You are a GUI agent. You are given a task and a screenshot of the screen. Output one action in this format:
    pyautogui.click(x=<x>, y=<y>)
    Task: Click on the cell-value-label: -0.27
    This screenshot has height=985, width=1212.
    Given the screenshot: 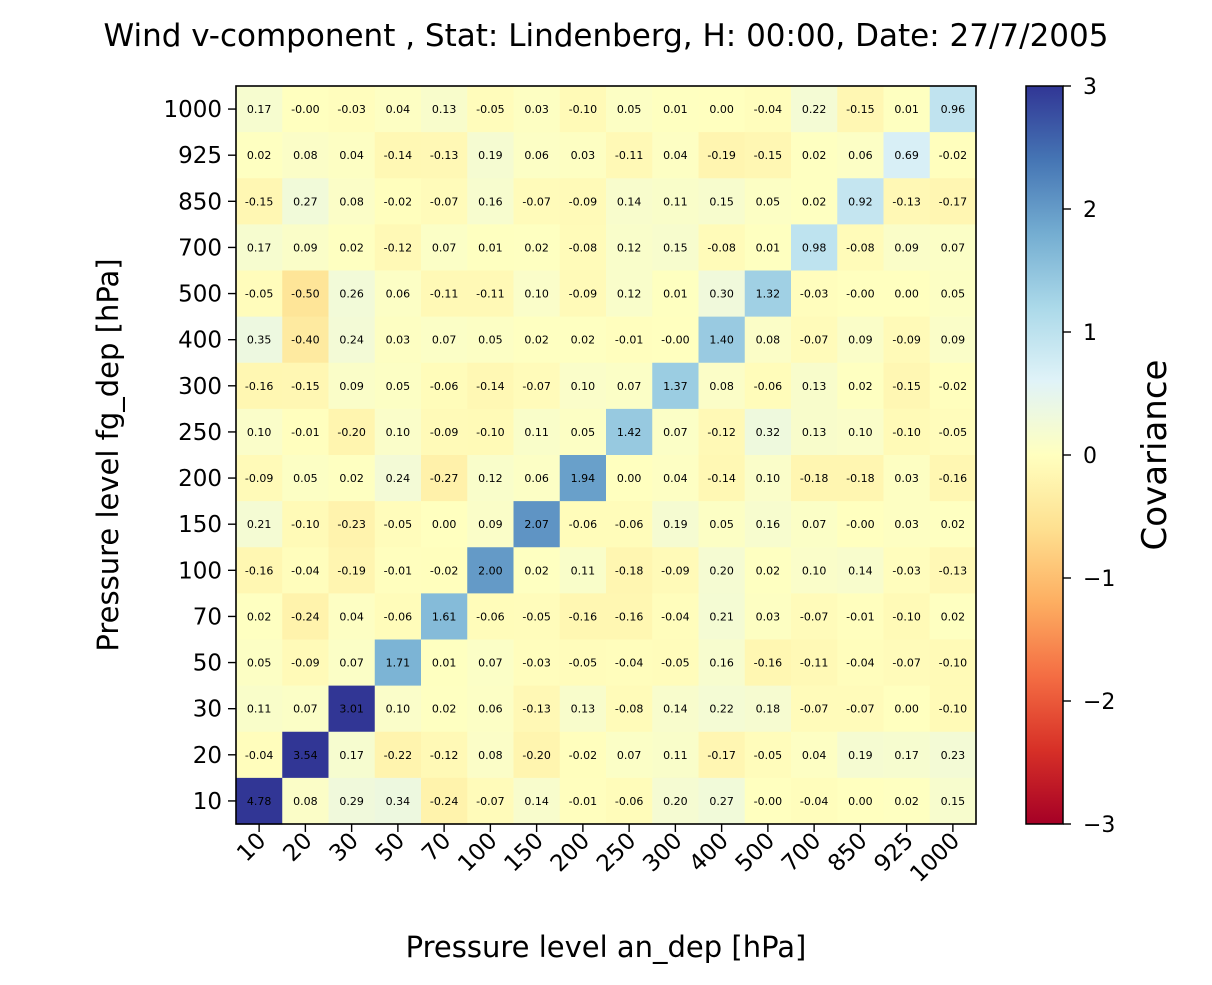 What is the action you would take?
    pyautogui.click(x=444, y=478)
    